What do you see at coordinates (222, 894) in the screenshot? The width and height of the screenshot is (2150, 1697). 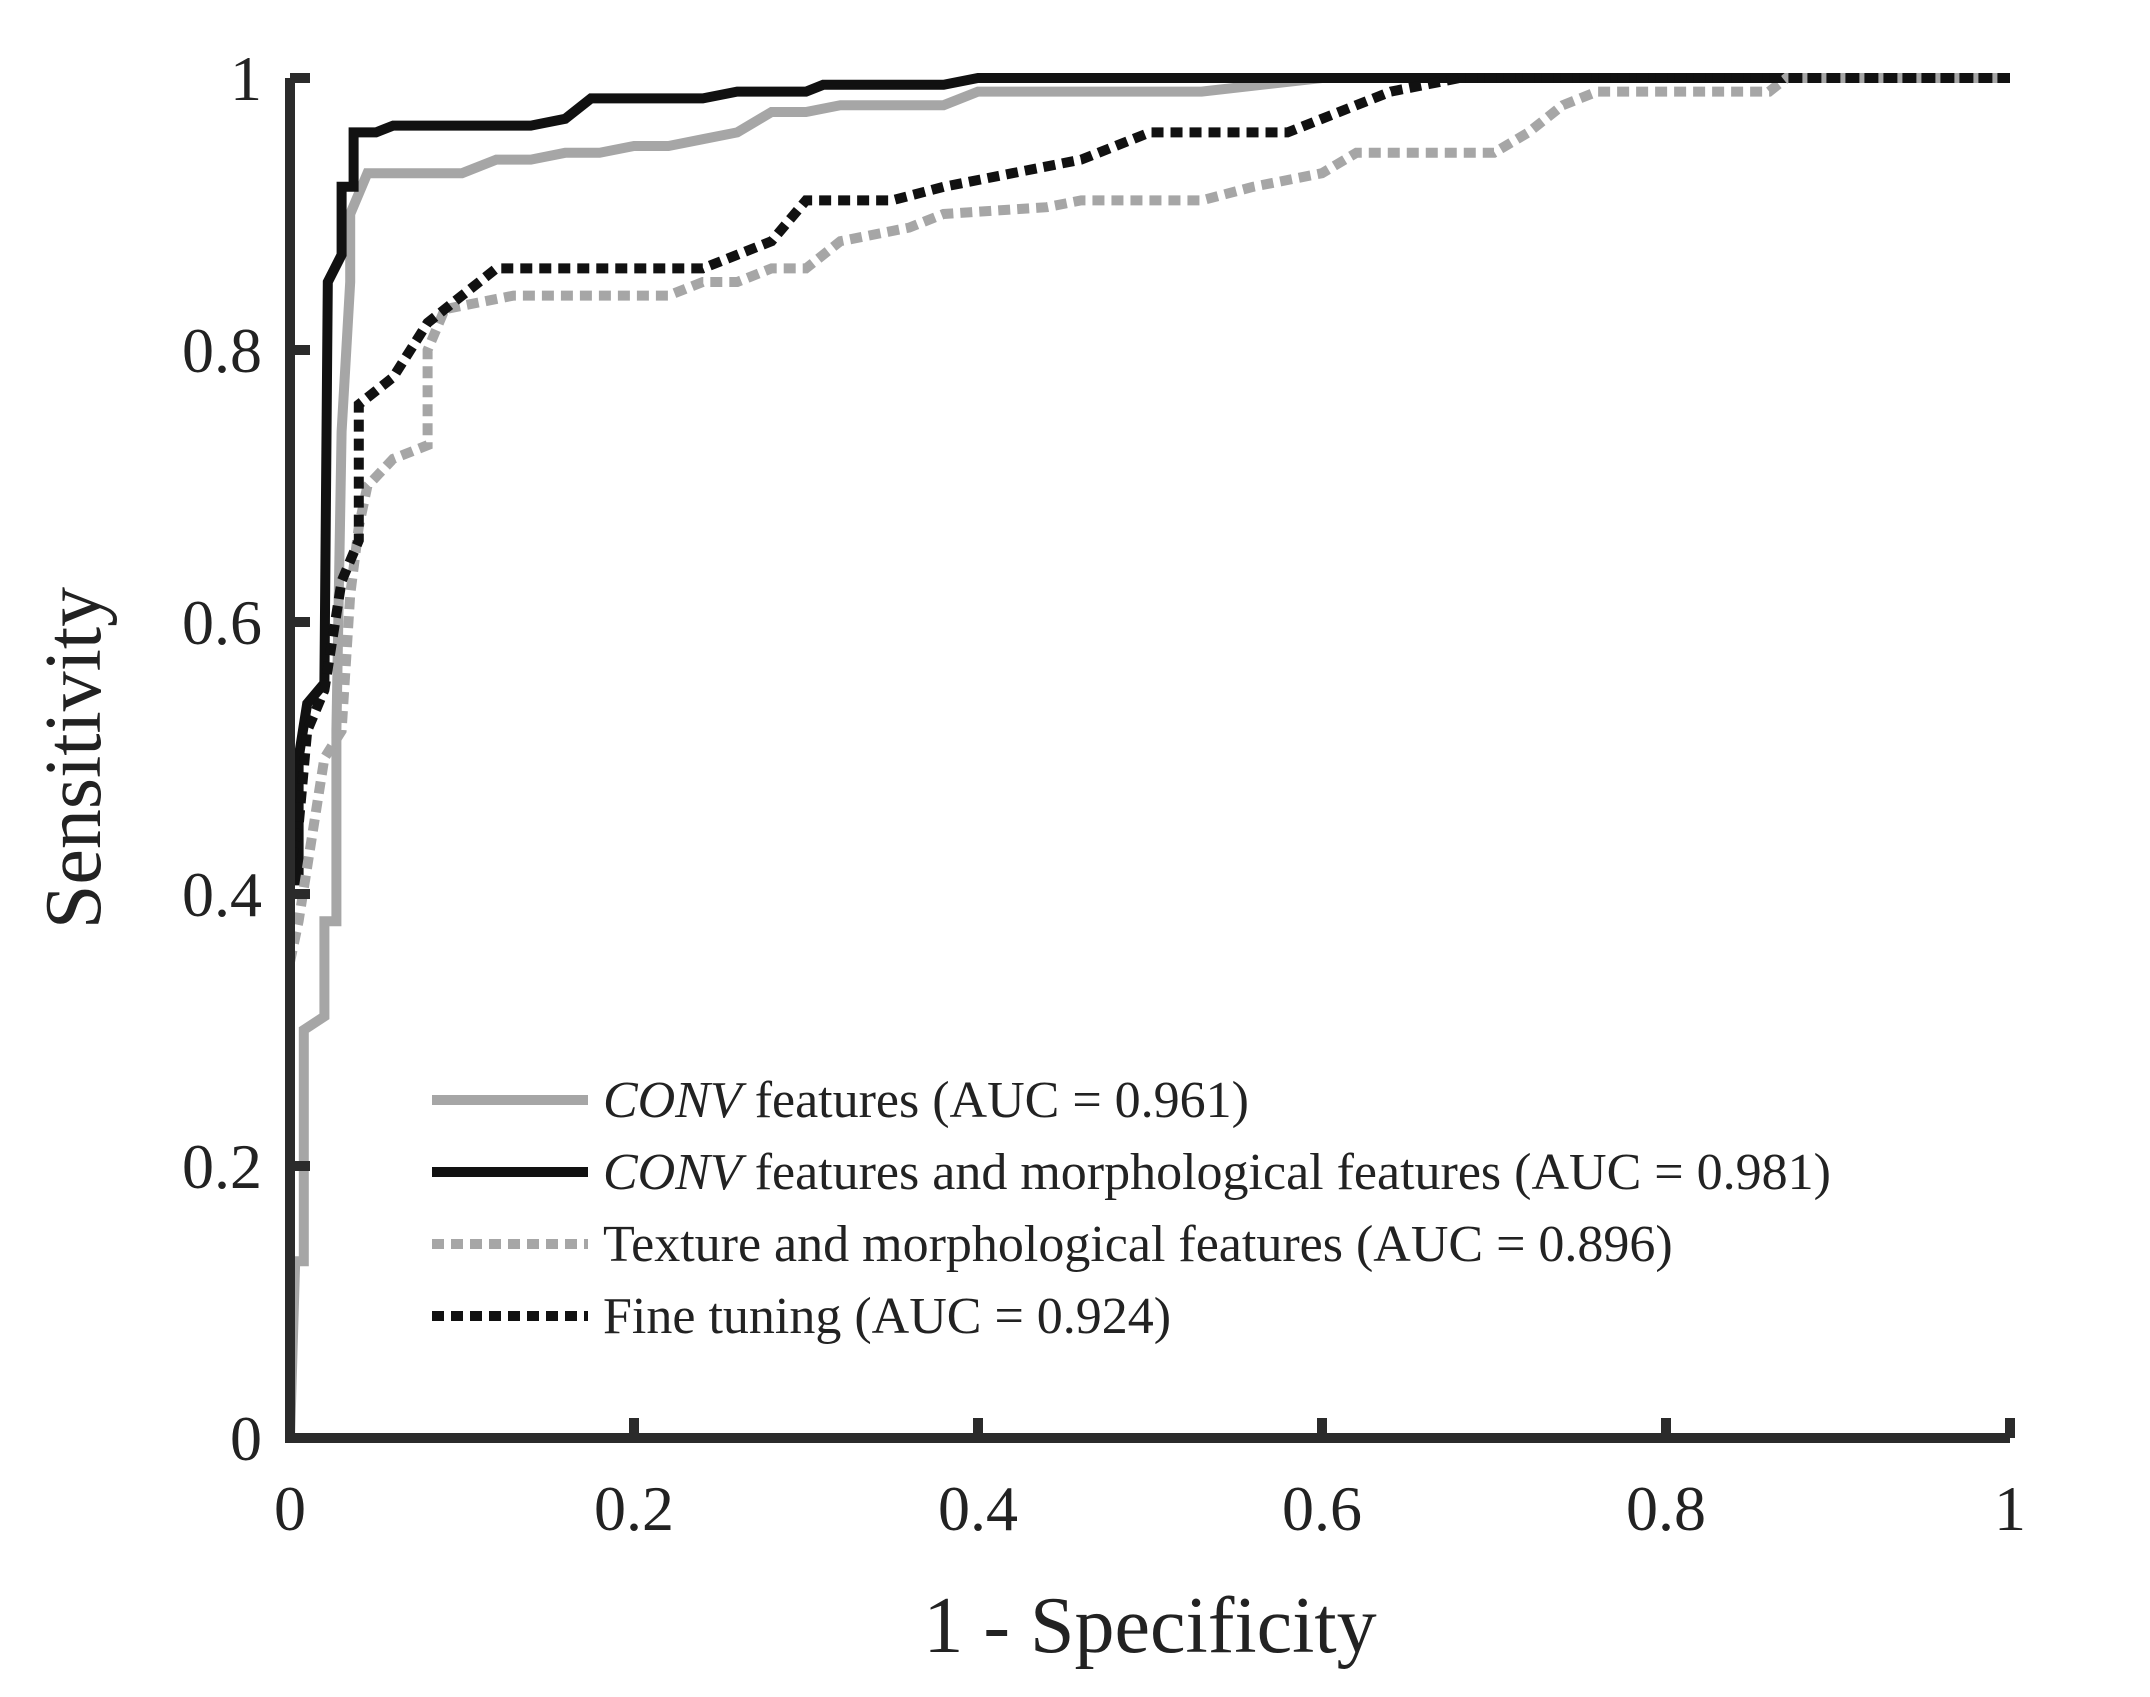 I see `y-tick-label: 0.4` at bounding box center [222, 894].